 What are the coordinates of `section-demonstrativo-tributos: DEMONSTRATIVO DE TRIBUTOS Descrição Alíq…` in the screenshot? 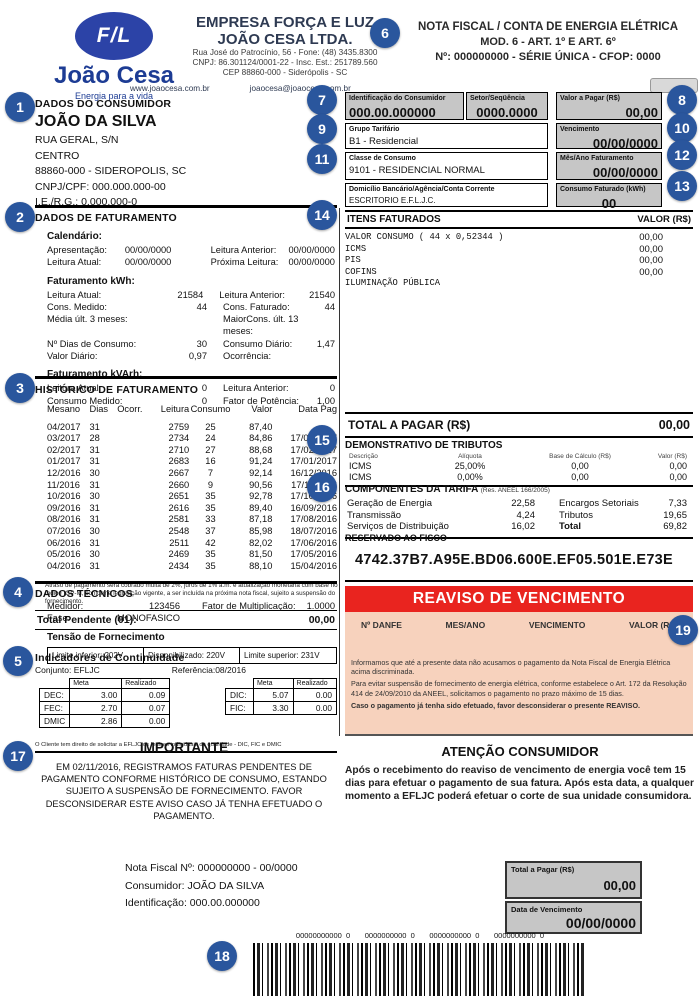 It's located at (519, 462).